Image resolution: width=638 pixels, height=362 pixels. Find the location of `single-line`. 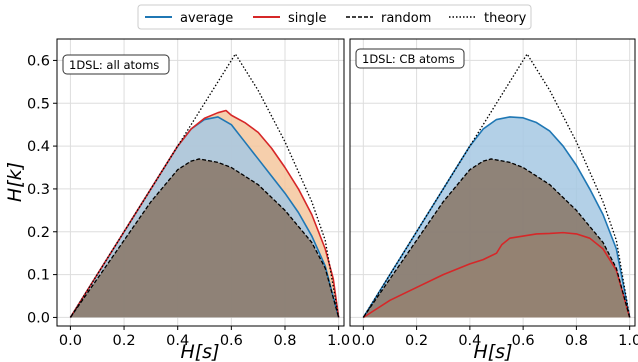

single-line is located at coordinates (496, 275).